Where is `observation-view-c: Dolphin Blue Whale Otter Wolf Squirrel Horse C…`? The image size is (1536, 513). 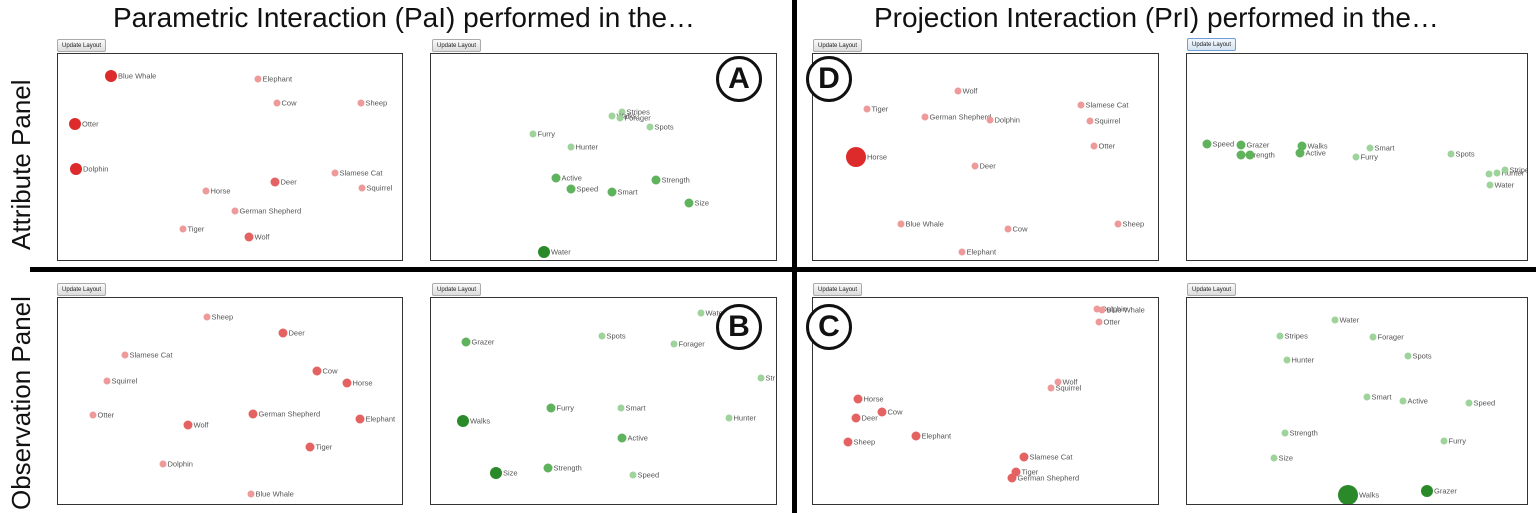 observation-view-c: Dolphin Blue Whale Otter Wolf Squirrel Horse C… is located at coordinates (985, 401).